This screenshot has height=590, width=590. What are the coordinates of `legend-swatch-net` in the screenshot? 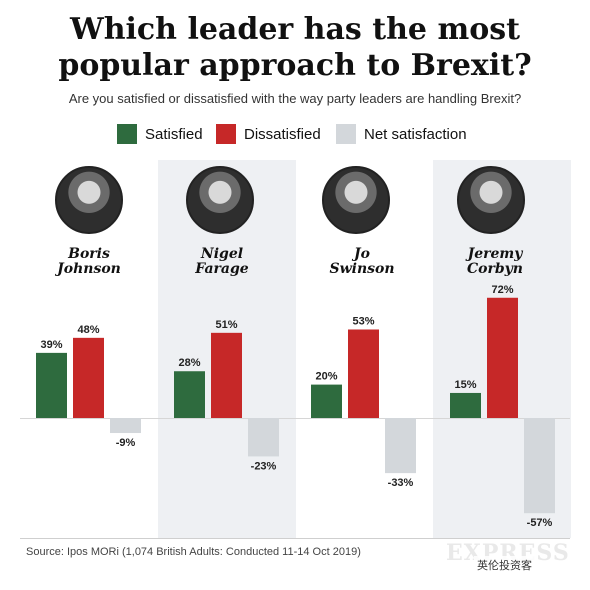 It's located at (346, 134).